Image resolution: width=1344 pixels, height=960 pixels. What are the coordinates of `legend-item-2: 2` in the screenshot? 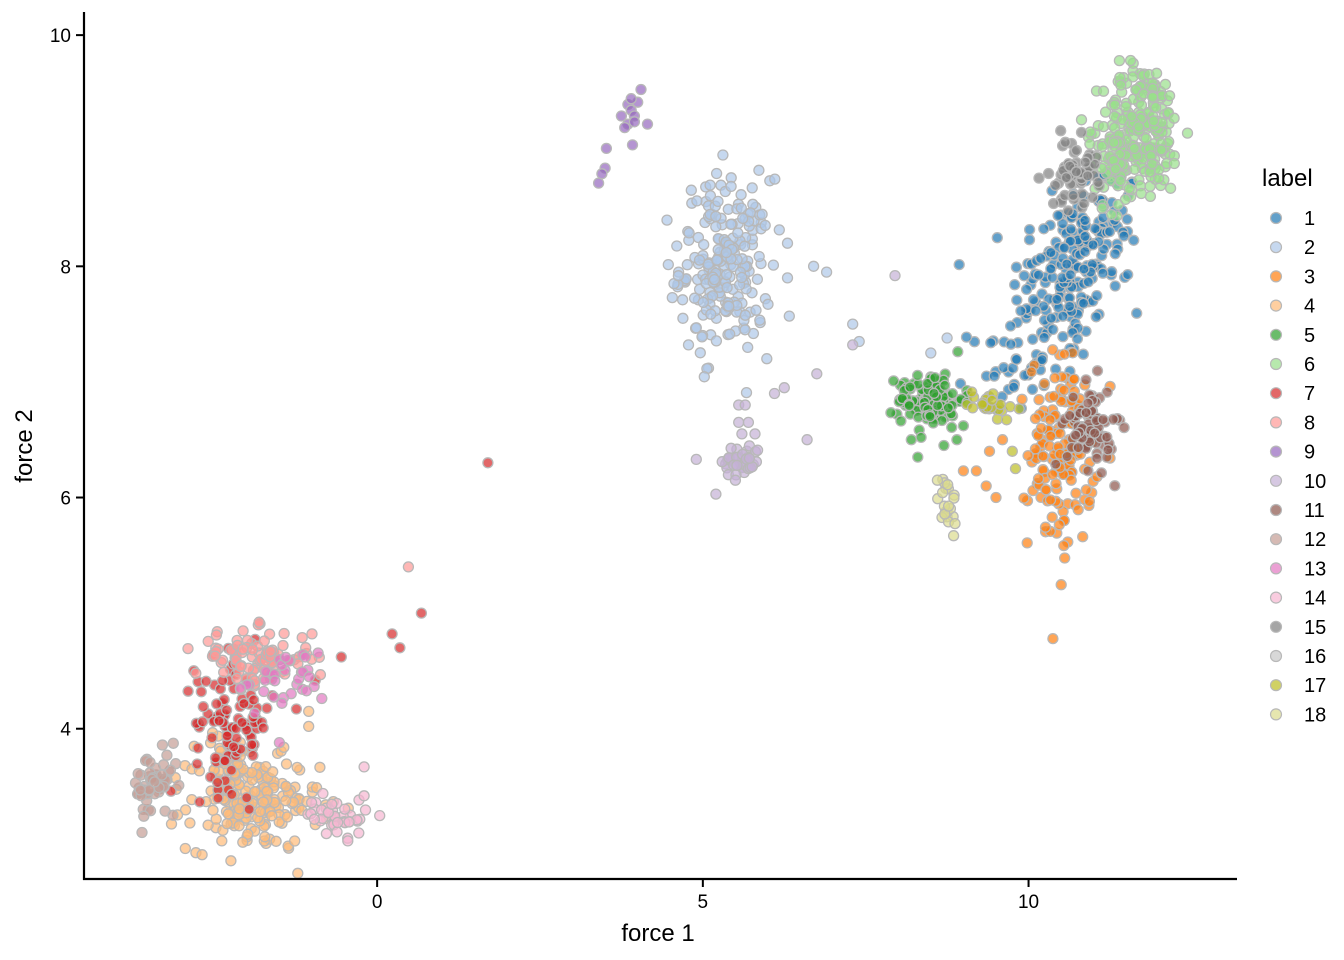 It's located at (1292, 248).